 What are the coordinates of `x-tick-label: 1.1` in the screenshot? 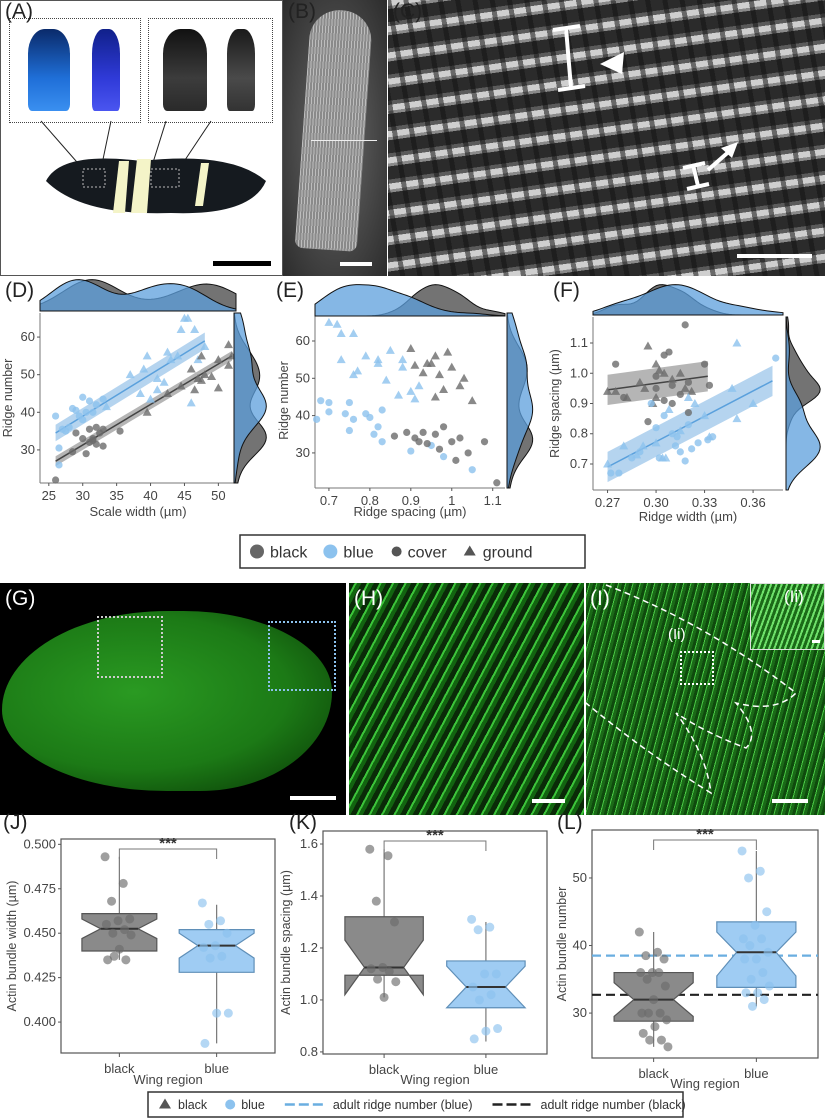 It's located at (493, 500).